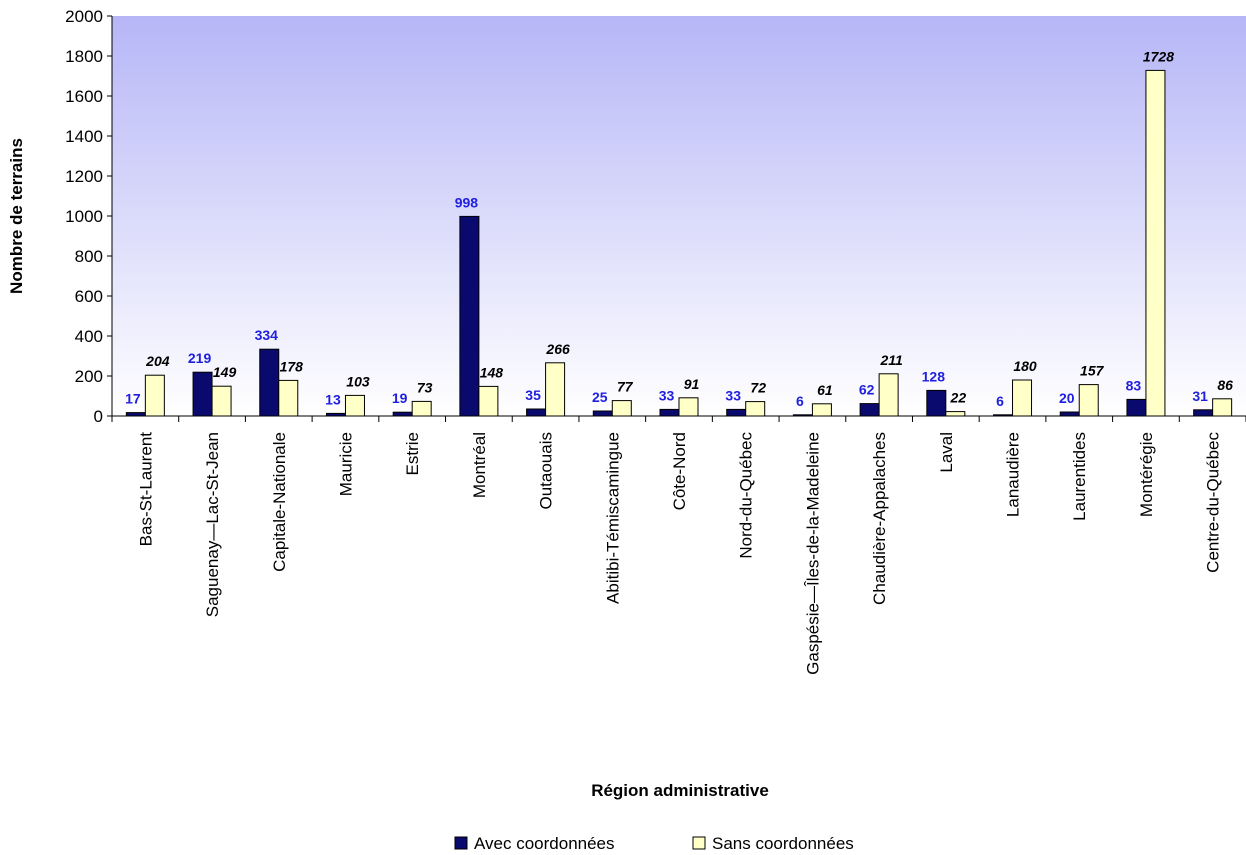  What do you see at coordinates (89, 336) in the screenshot?
I see `y-tick-label: 400` at bounding box center [89, 336].